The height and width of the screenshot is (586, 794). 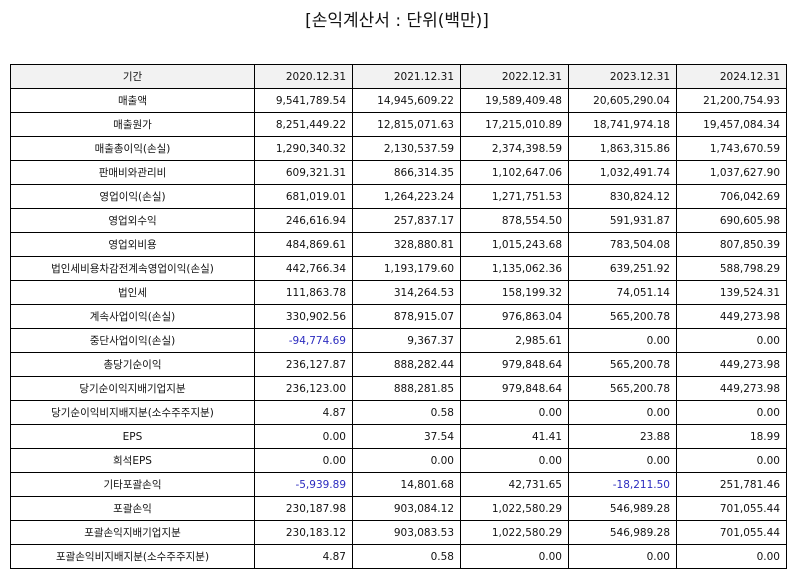 I want to click on table-cell: 111,863.78, so click(x=303, y=292).